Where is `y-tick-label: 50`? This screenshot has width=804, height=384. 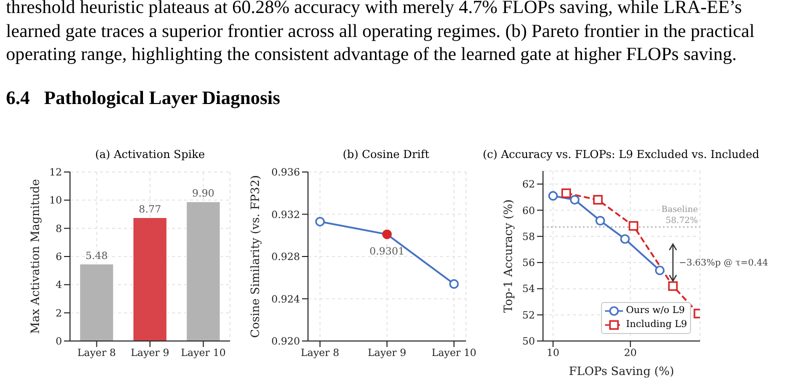 y-tick-label: 50 is located at coordinates (528, 342).